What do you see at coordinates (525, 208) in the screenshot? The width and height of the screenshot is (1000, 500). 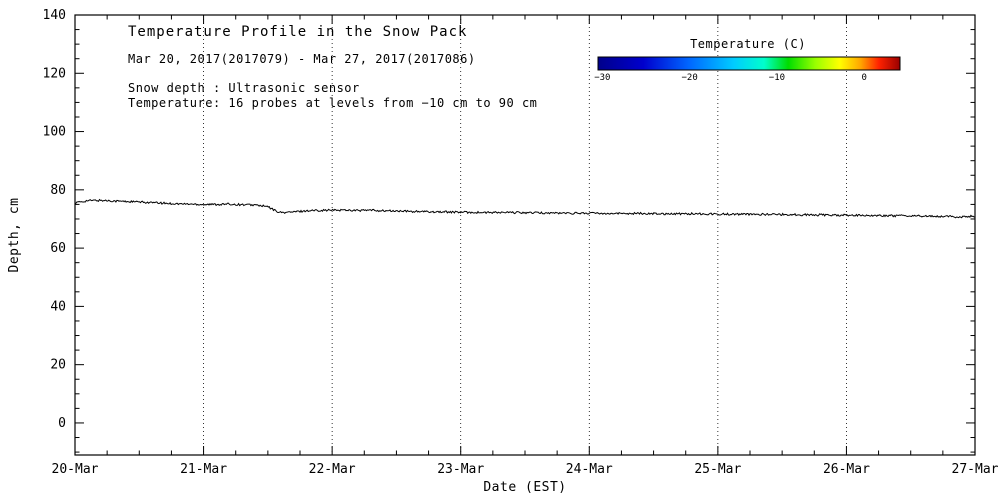 I see `snow-depth-line` at bounding box center [525, 208].